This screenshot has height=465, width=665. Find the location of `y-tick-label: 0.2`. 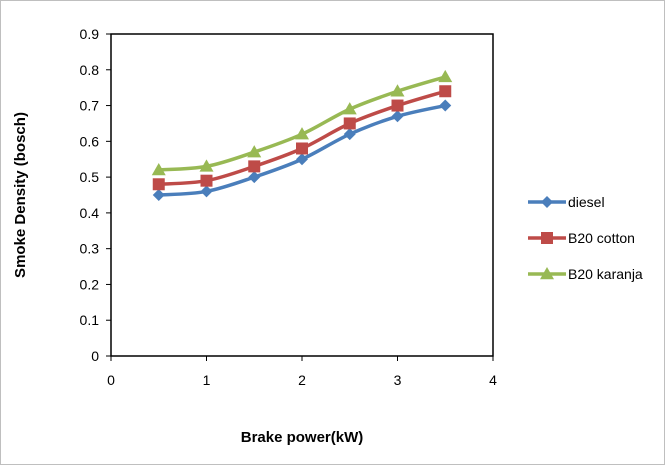

y-tick-label: 0.2 is located at coordinates (90, 284).